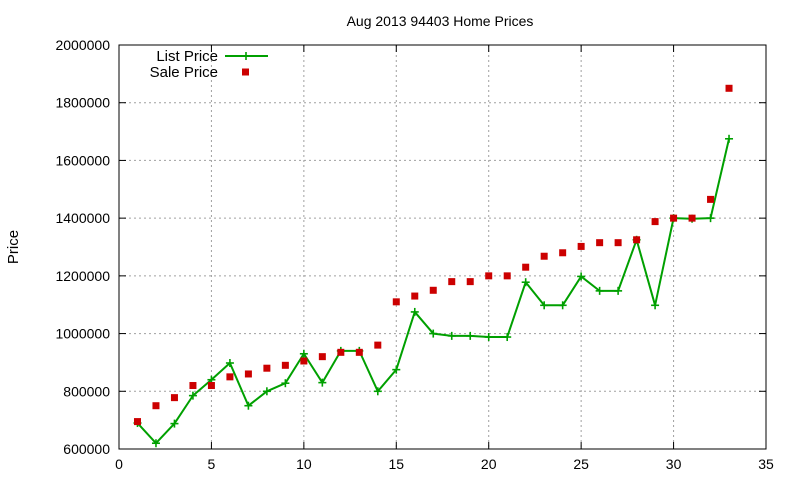  What do you see at coordinates (489, 464) in the screenshot?
I see `x-tick-label: 20` at bounding box center [489, 464].